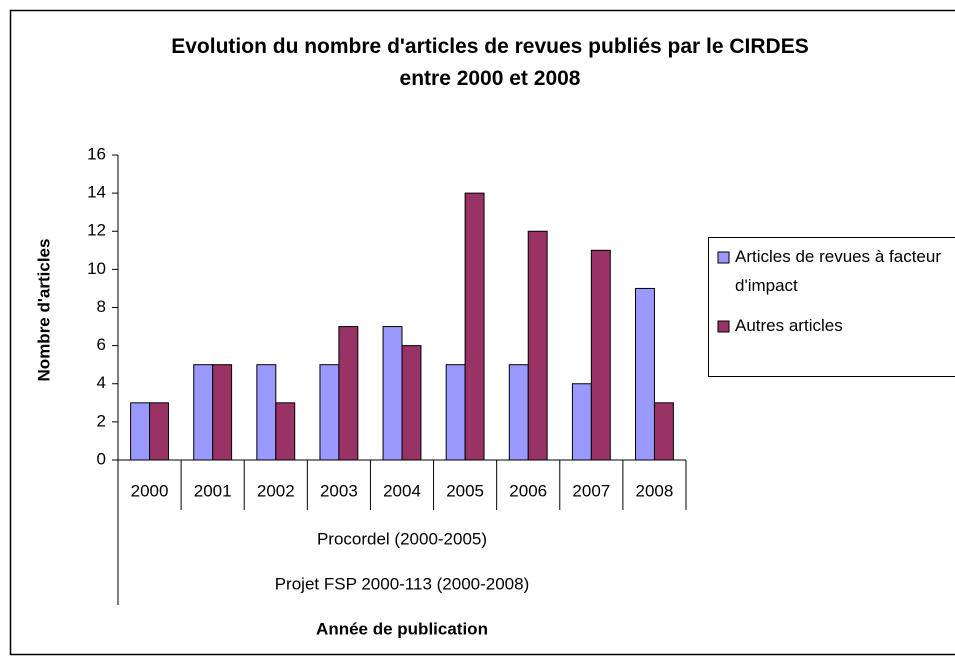 Image resolution: width=955 pixels, height=666 pixels. Describe the element at coordinates (402, 538) in the screenshot. I see `category-group-label: Procordel (2000-2005)` at that location.